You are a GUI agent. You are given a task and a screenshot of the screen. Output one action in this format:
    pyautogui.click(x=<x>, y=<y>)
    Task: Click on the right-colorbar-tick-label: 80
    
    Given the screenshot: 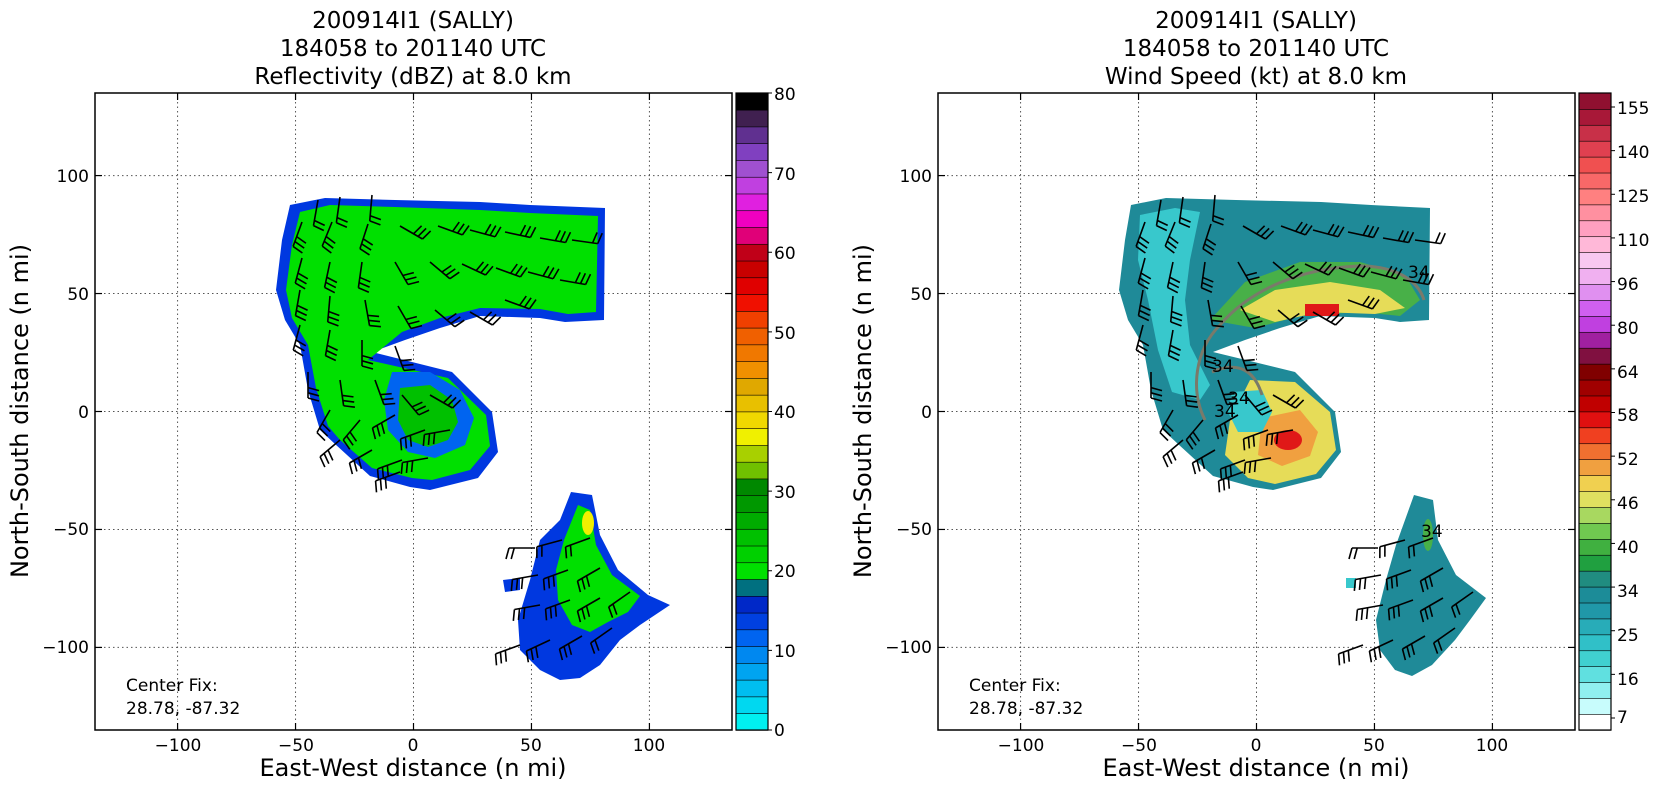 What is the action you would take?
    pyautogui.click(x=1628, y=329)
    